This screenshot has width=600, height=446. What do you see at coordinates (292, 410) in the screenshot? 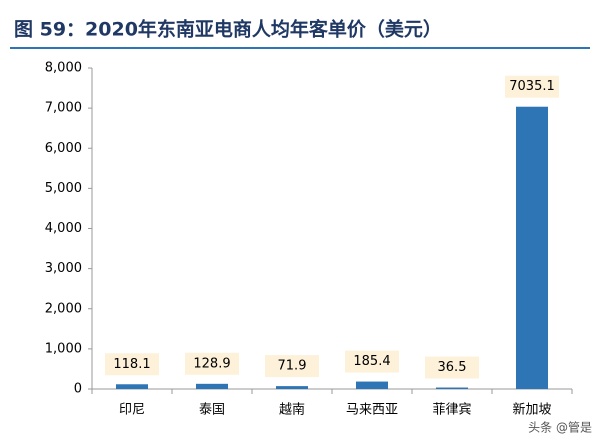
I see `x-tick-label: 越南` at bounding box center [292, 410].